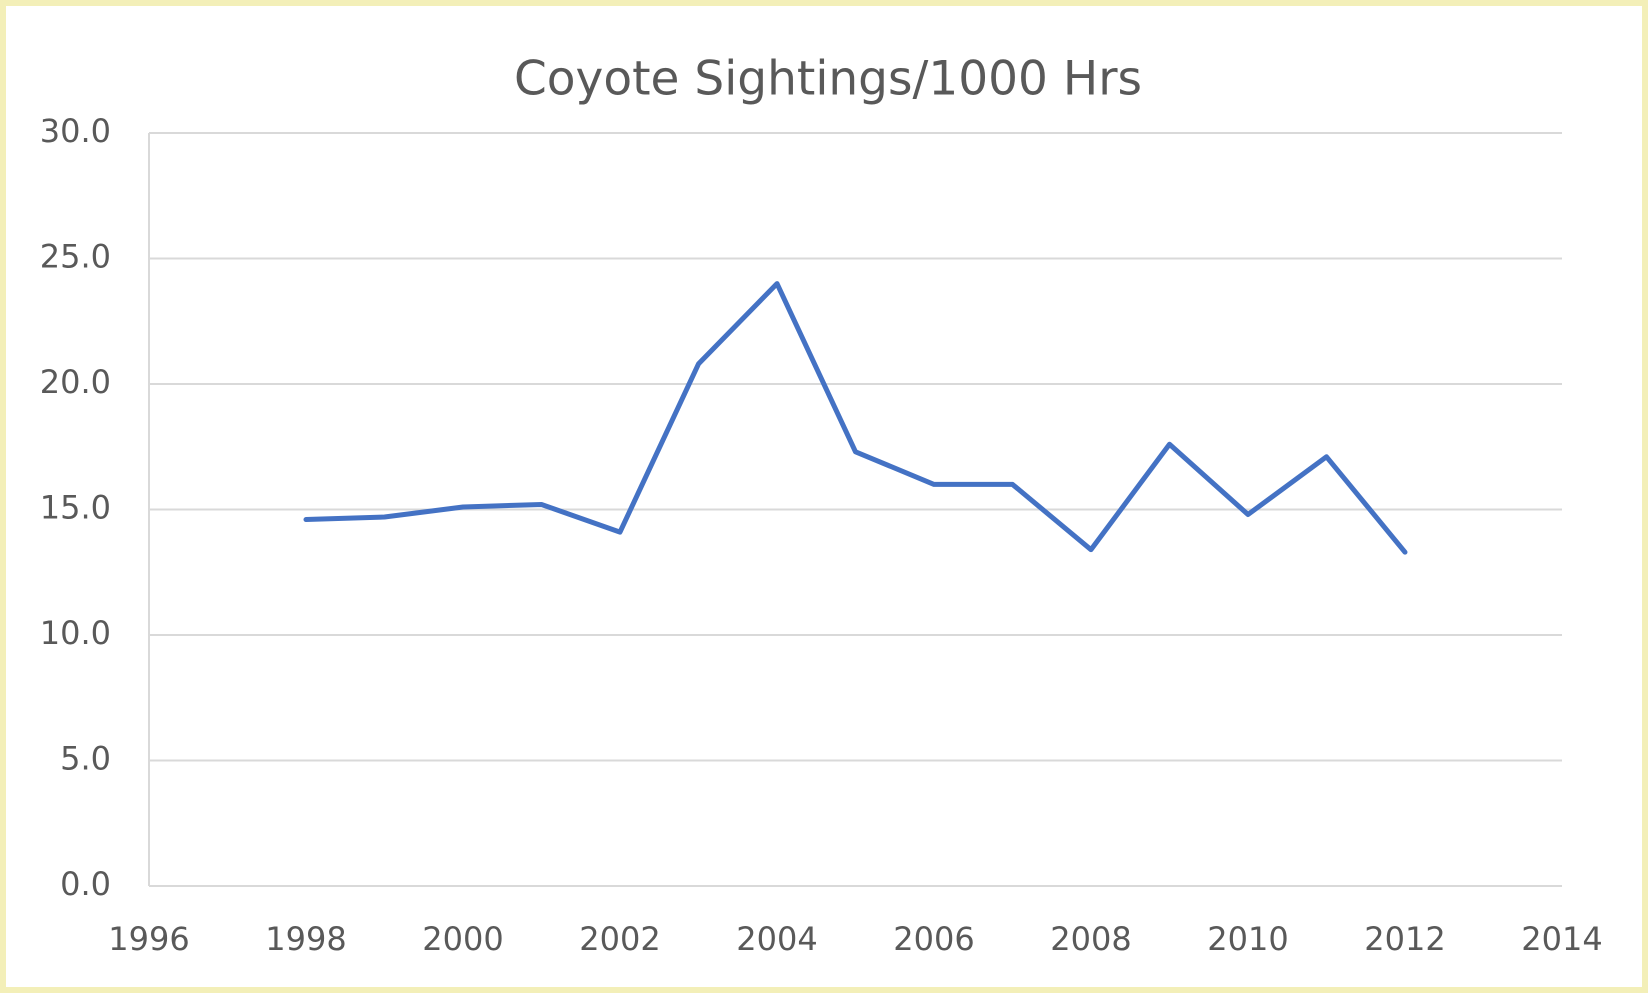 The width and height of the screenshot is (1648, 993). What do you see at coordinates (828, 79) in the screenshot?
I see `chart-title: Coyote Sightings/1000 Hrs` at bounding box center [828, 79].